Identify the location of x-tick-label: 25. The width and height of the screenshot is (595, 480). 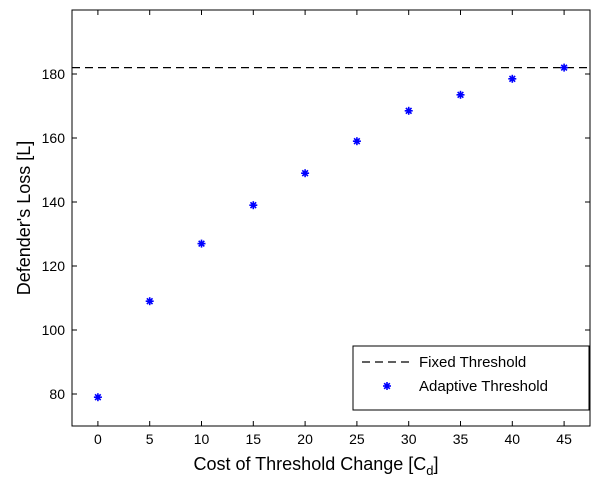
(357, 439).